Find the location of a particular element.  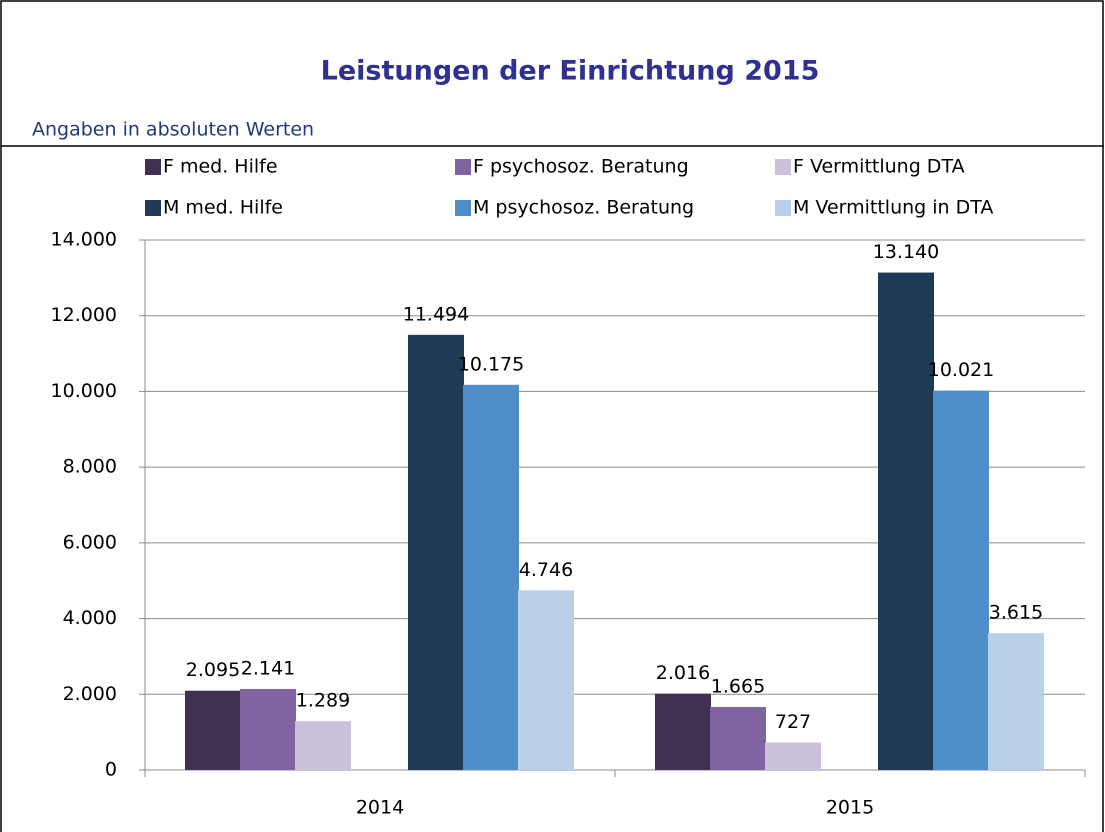

data-label: 10.021 is located at coordinates (961, 370).